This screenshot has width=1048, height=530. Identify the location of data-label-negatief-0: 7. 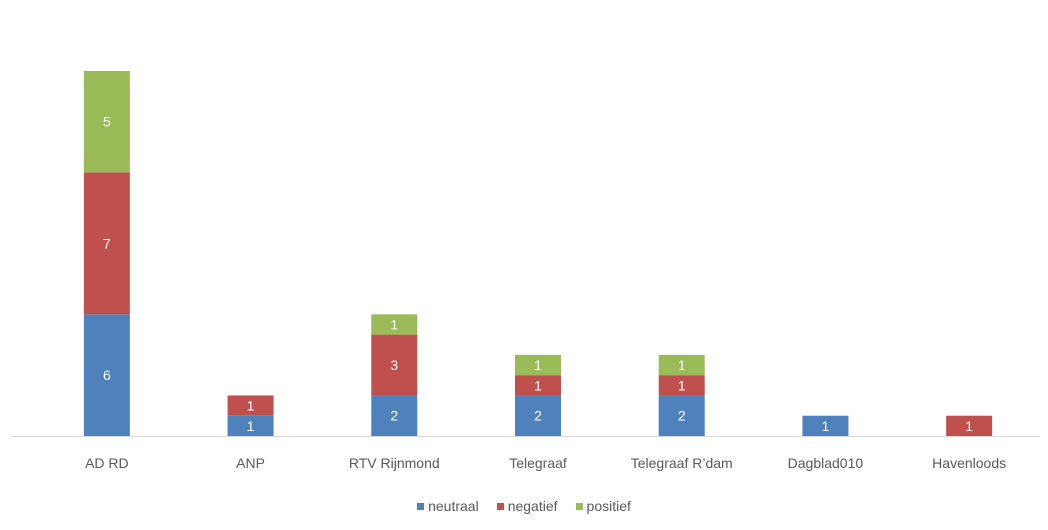
(107, 243).